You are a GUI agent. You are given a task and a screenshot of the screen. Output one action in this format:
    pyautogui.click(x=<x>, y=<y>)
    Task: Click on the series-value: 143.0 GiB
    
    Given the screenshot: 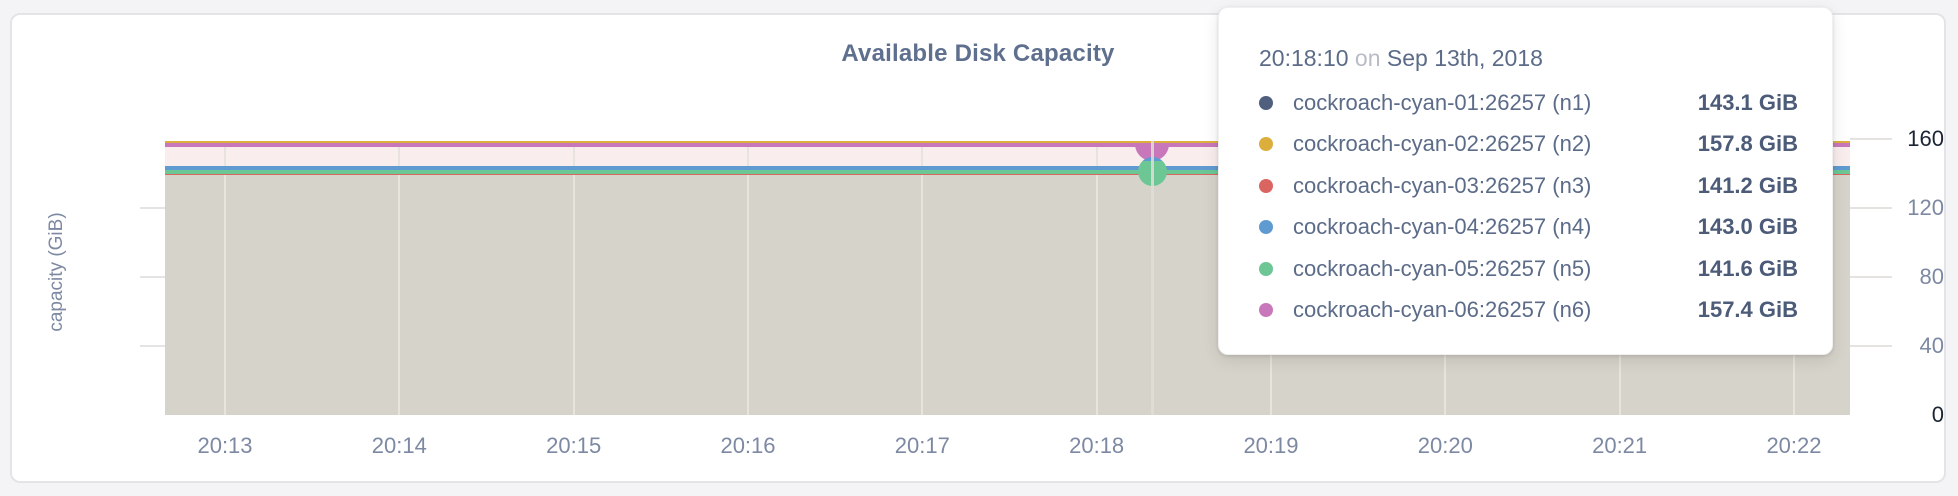 What is the action you would take?
    pyautogui.click(x=1747, y=227)
    